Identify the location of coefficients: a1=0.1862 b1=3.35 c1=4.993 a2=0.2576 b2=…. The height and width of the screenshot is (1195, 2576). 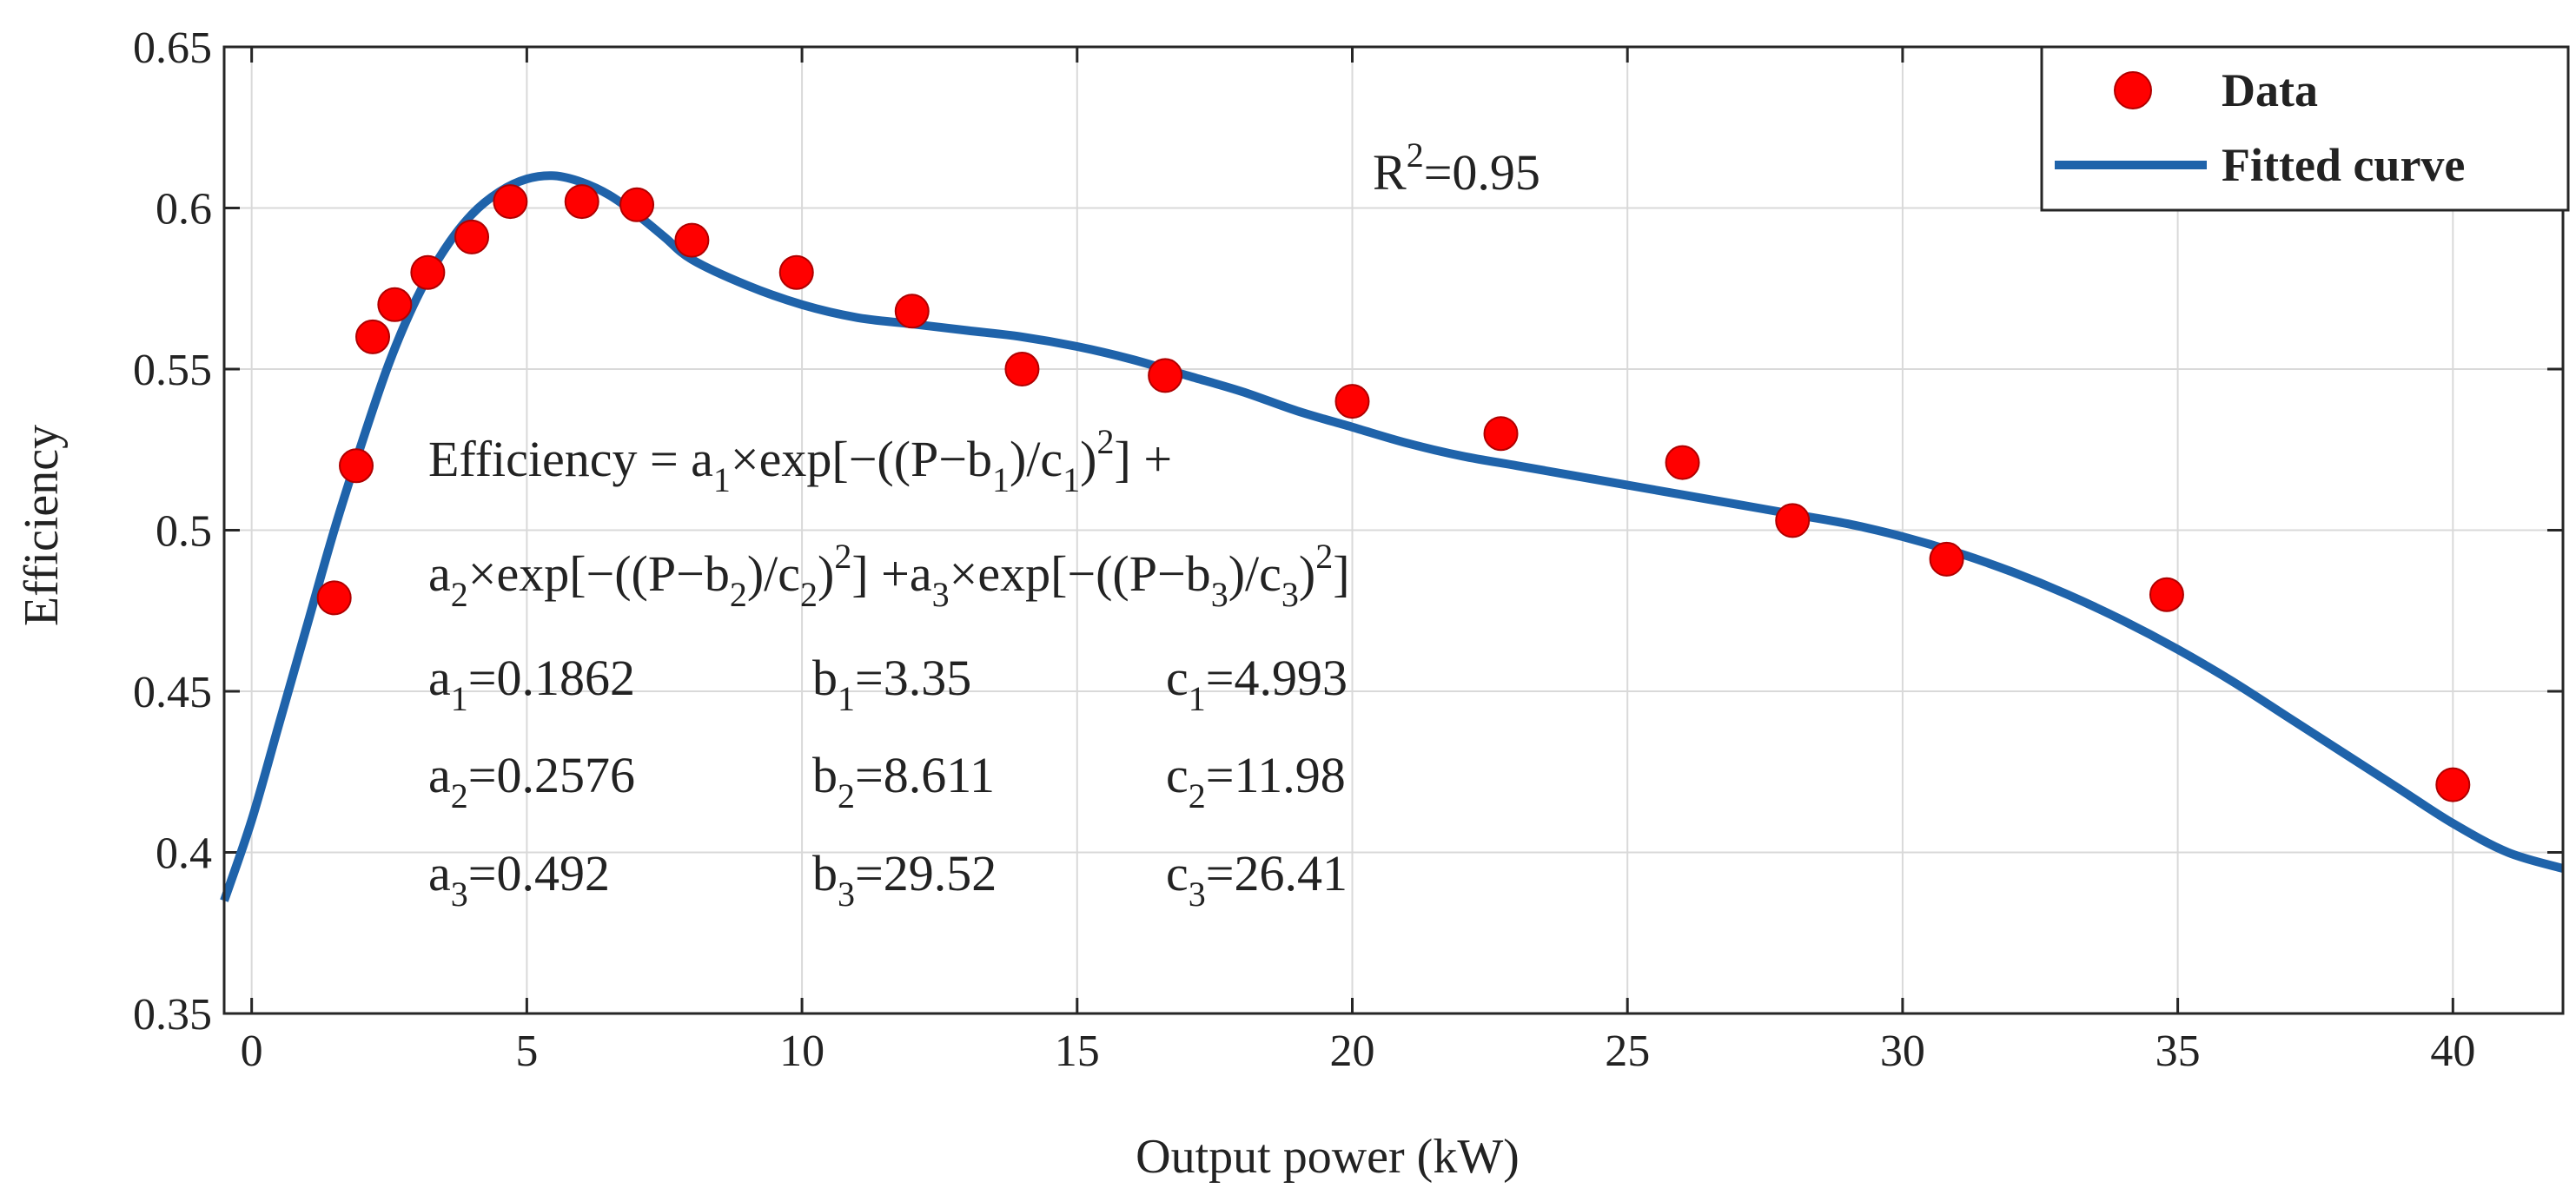
(888, 782).